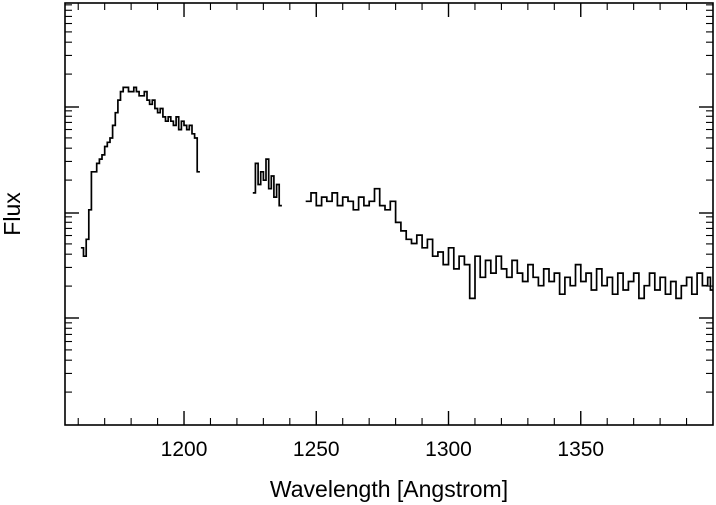 This screenshot has width=716, height=505. I want to click on y-axis-label: Flux, so click(12, 214).